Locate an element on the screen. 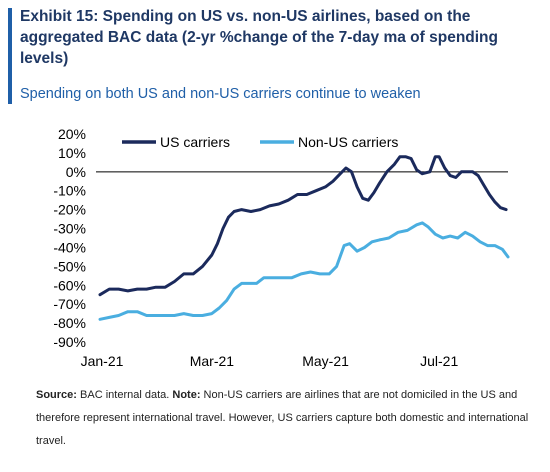 The width and height of the screenshot is (550, 472). y-tick-label: -60% is located at coordinates (69, 285).